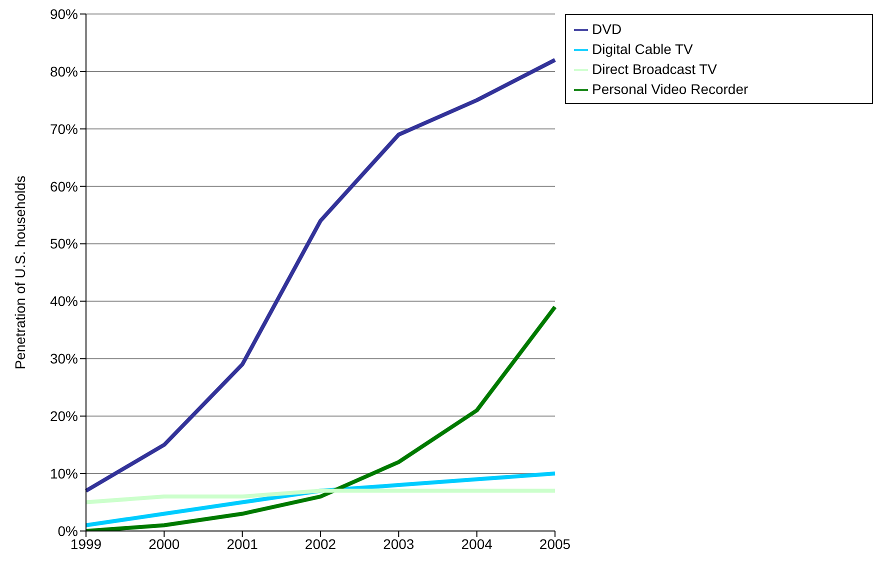  I want to click on x-tick-label: 2005, so click(555, 544).